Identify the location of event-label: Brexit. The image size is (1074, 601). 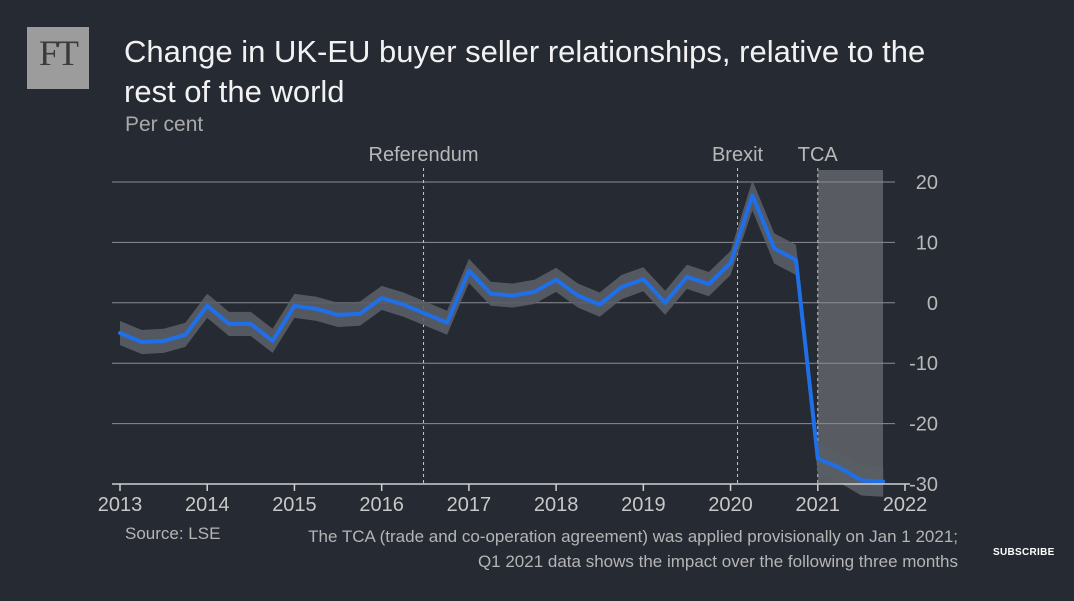
(738, 155).